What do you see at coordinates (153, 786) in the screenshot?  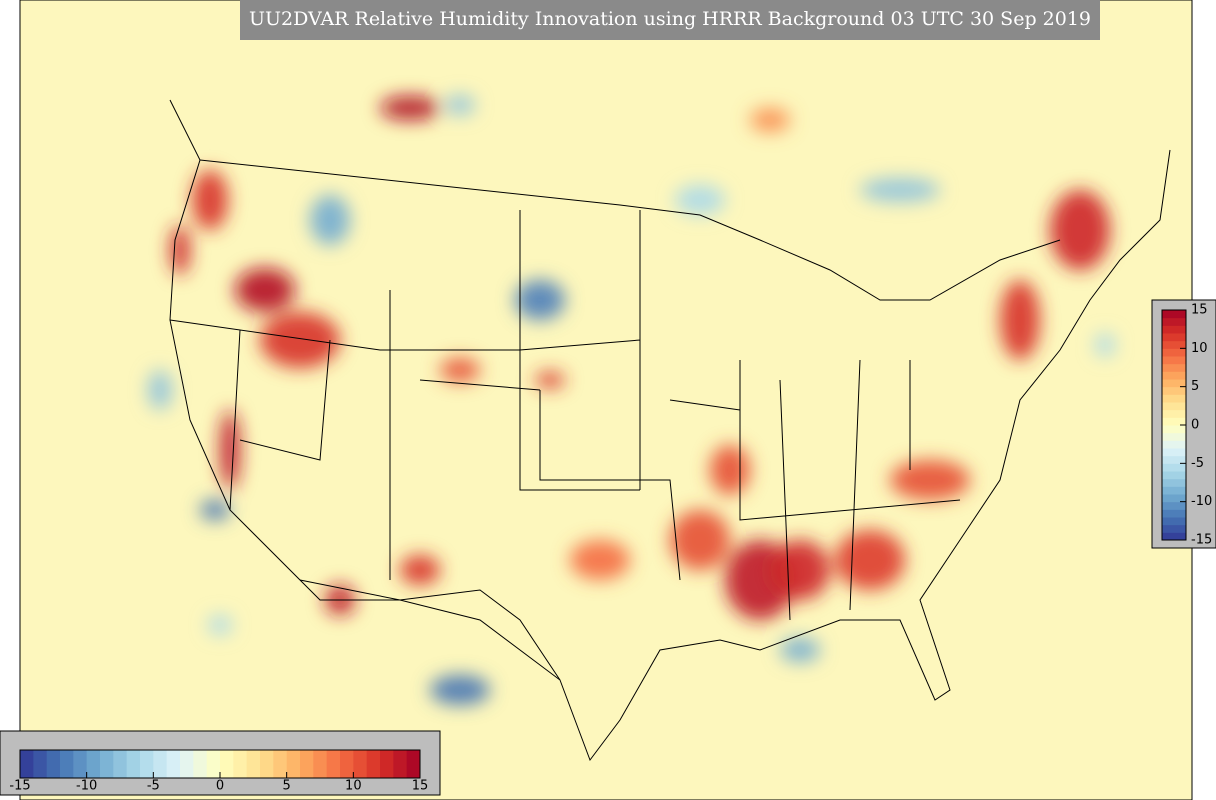 I see `tick-label: -5` at bounding box center [153, 786].